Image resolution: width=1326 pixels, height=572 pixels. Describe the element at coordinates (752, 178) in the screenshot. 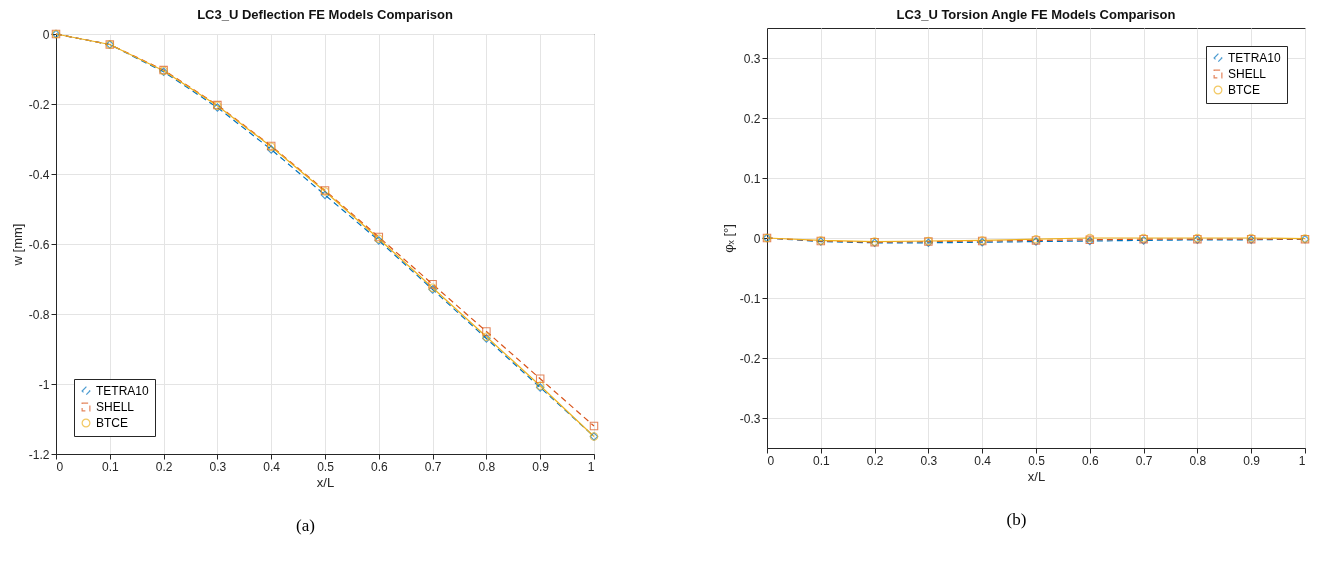

I see `y-tick-label: 0.1` at that location.